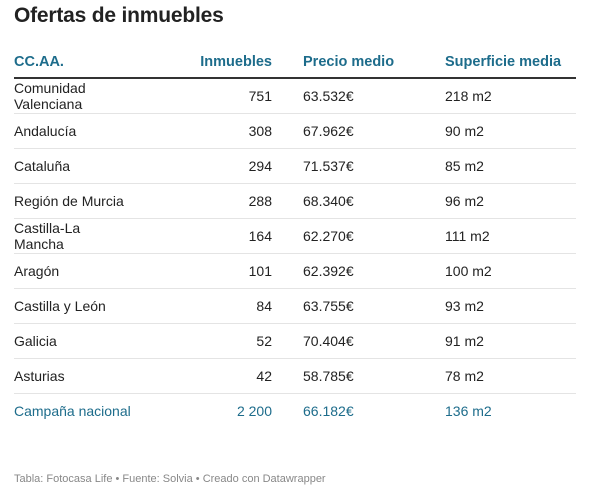 The width and height of the screenshot is (591, 495). I want to click on table-cell: 52, so click(202, 341).